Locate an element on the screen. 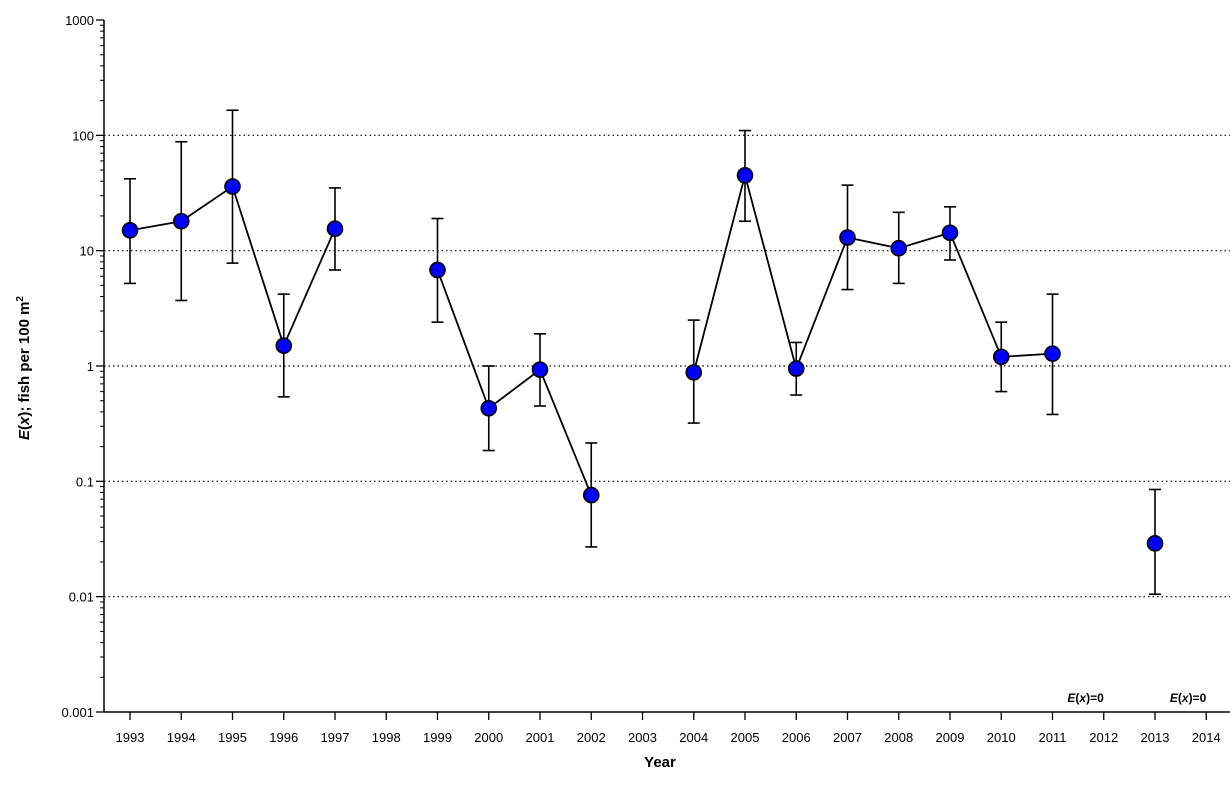 Image resolution: width=1230 pixels, height=797 pixels. data-point-2006 is located at coordinates (796, 368).